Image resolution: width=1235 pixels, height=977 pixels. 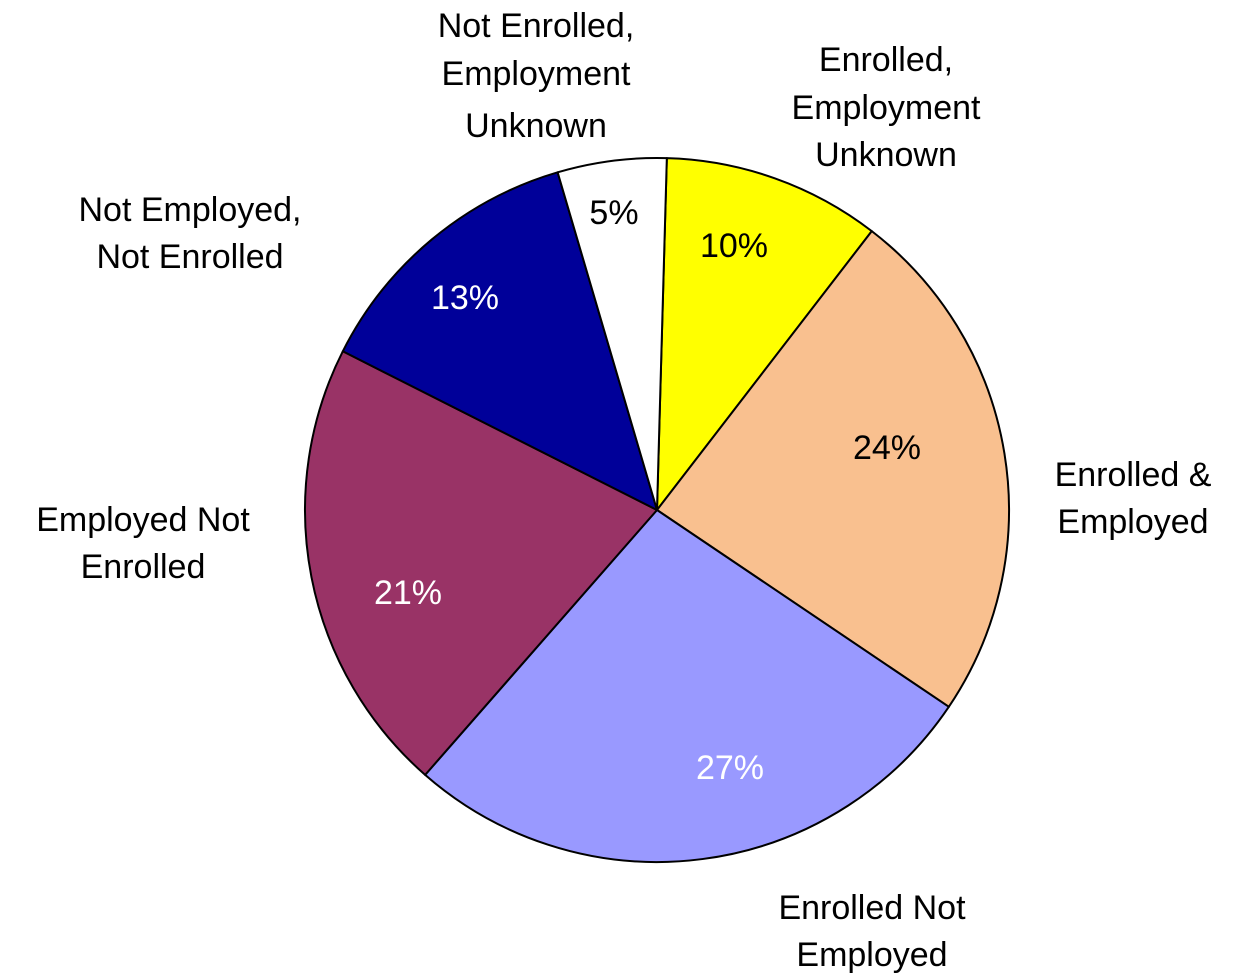 What do you see at coordinates (1133, 475) in the screenshot?
I see `category-label: Enrolled &` at bounding box center [1133, 475].